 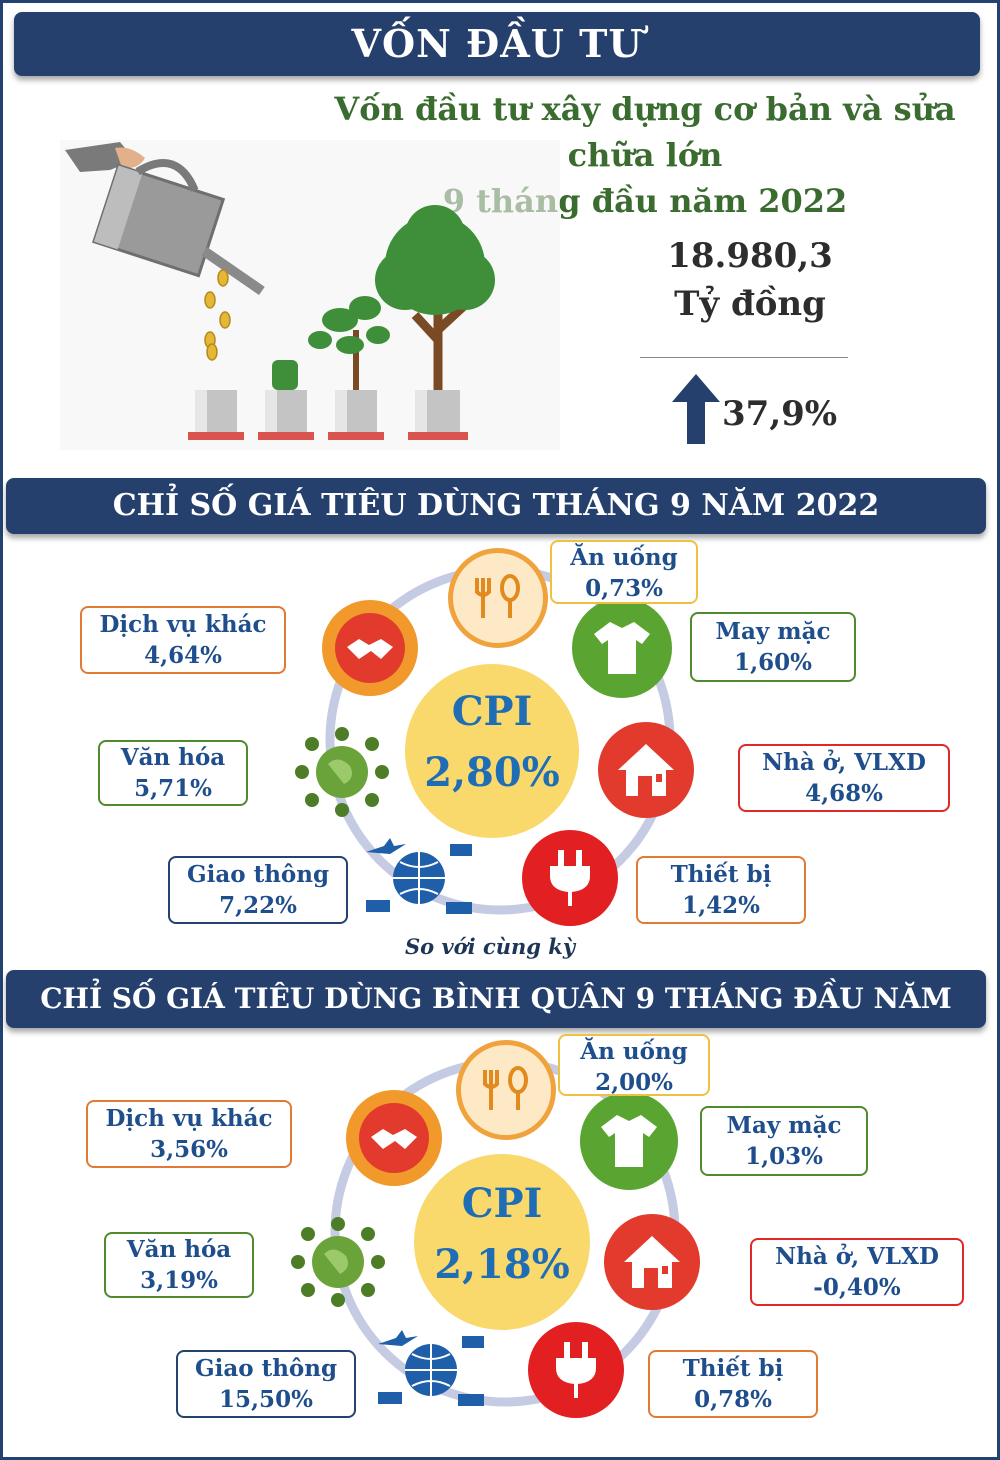 I want to click on cpi-month-clothing-value: 1,60%, so click(x=773, y=662).